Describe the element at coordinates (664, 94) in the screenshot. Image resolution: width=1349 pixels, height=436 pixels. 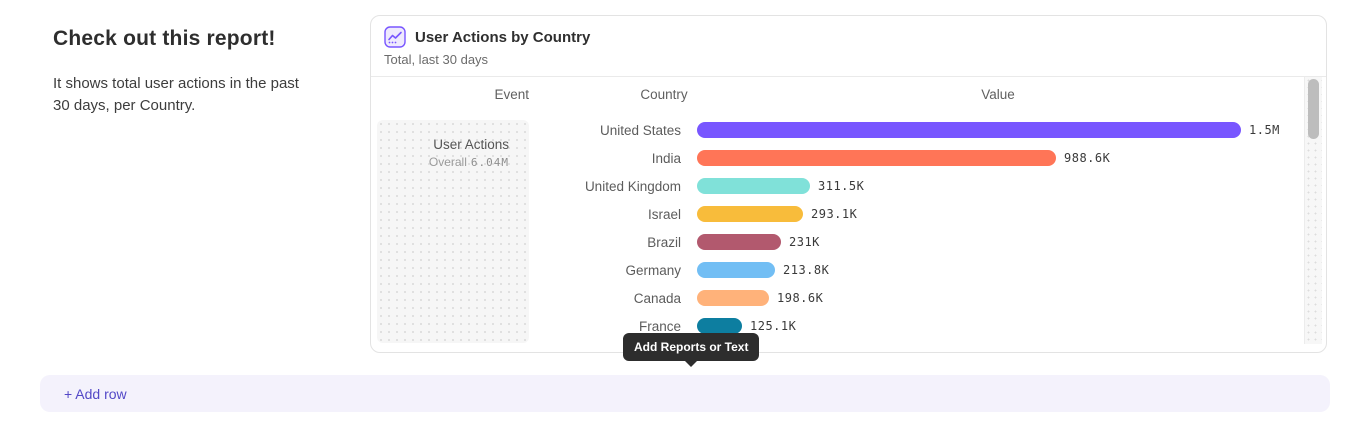
I see `column-header-country: Country` at that location.